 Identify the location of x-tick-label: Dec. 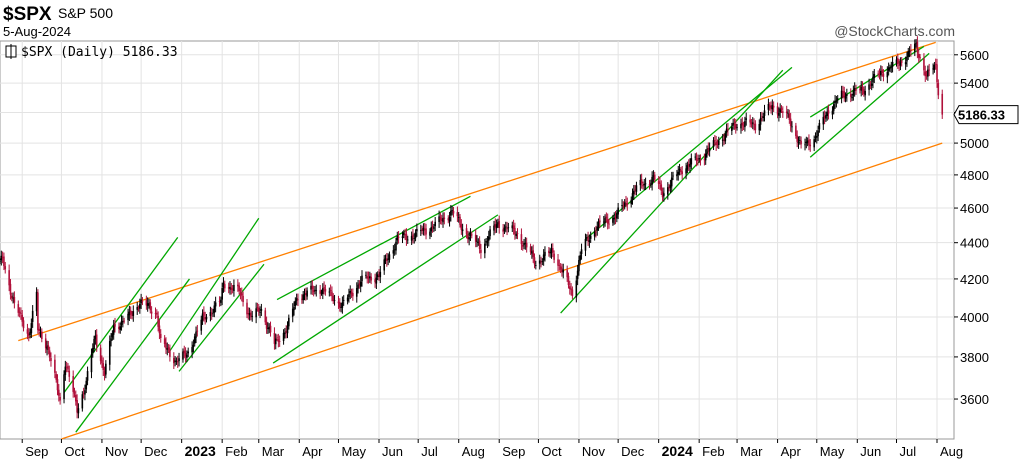
(633, 451).